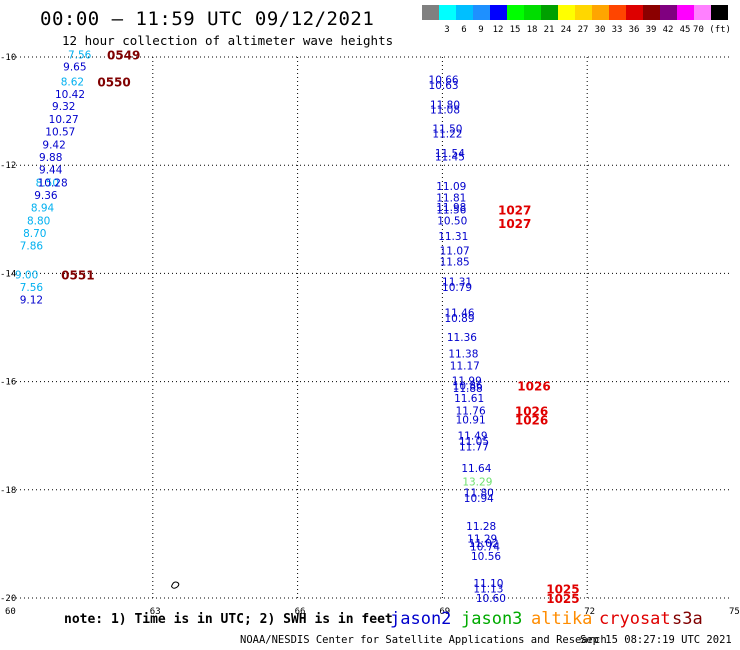 The image size is (740, 650). I want to click on wave-height-value: 8.50, so click(47, 184).